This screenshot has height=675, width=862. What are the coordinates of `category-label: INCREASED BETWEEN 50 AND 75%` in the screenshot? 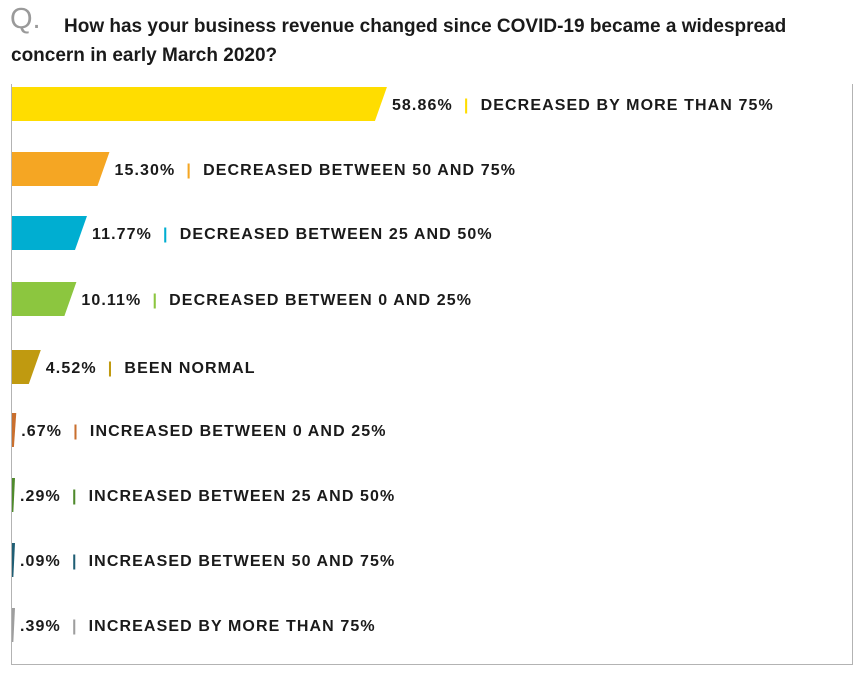 It's located at (242, 561).